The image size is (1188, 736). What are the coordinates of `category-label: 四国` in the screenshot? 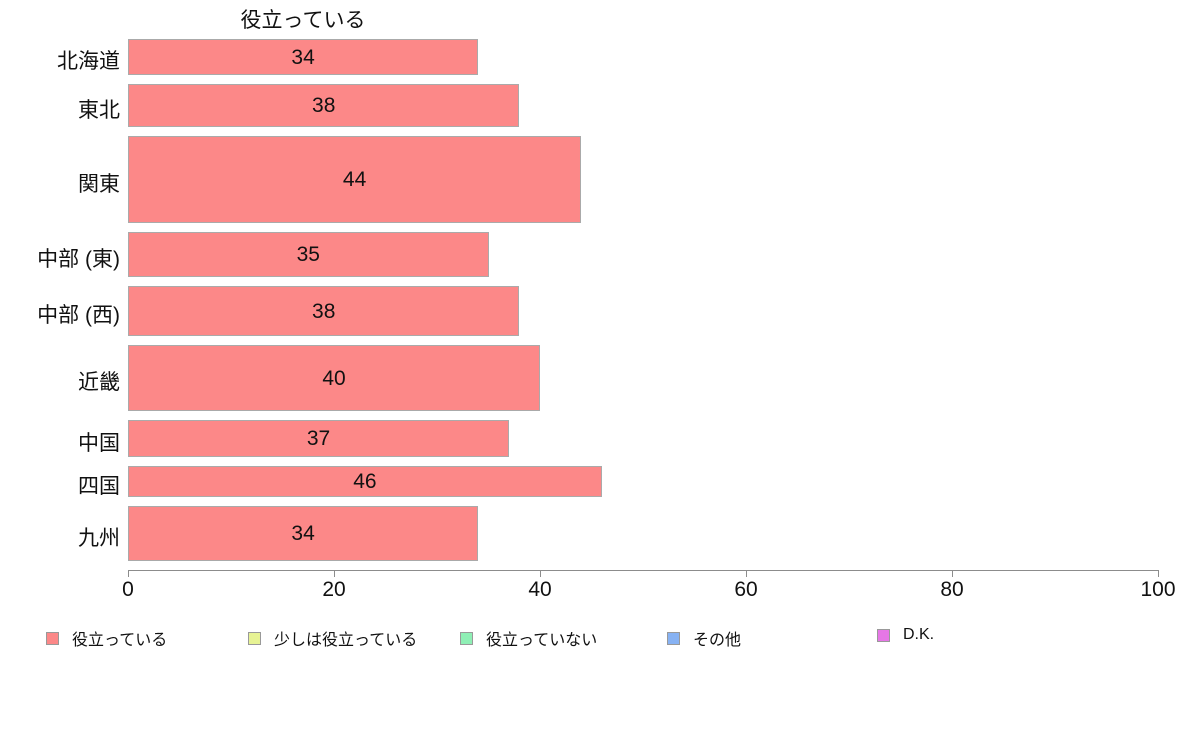 It's located at (99, 486).